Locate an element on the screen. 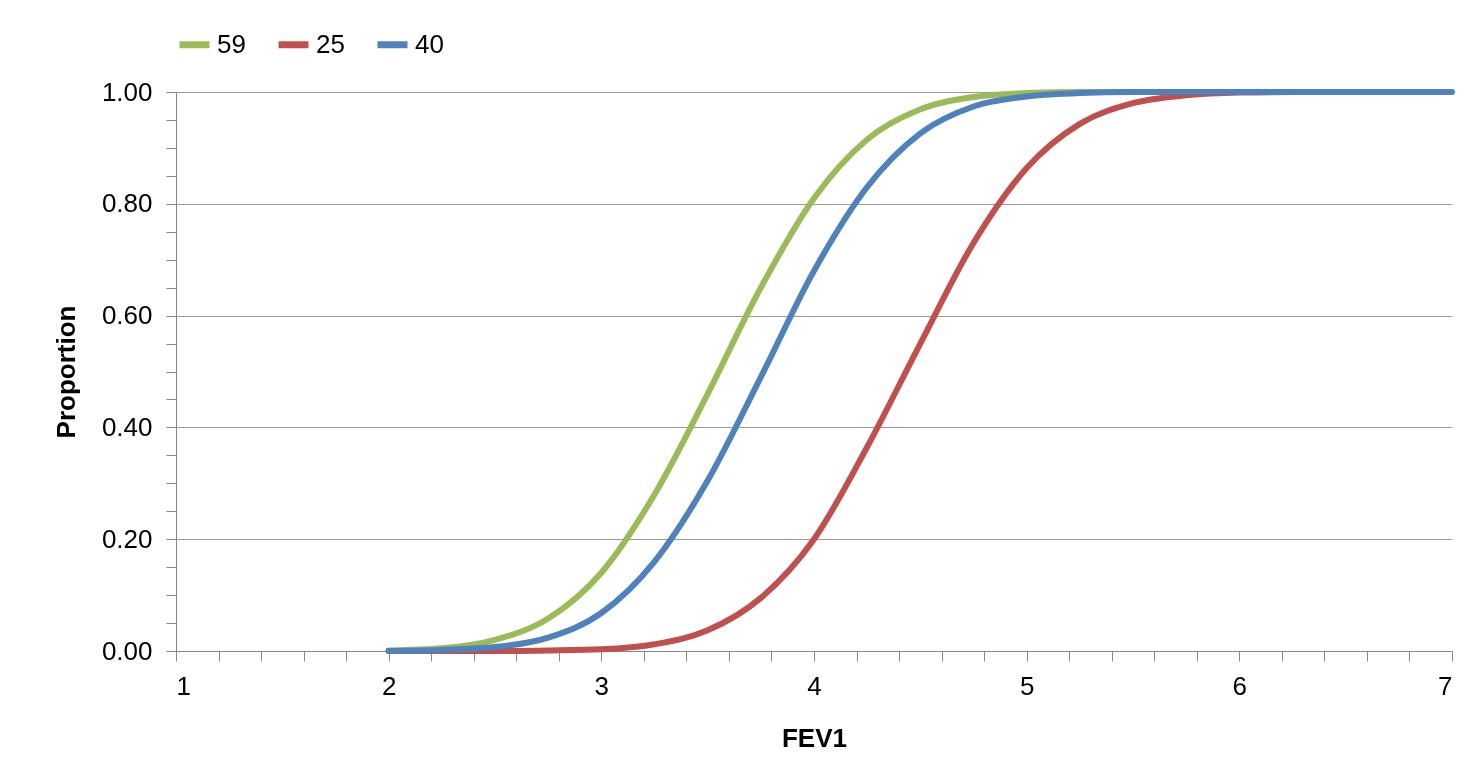 This screenshot has height=784, width=1466. y-tick-label: 0.00 is located at coordinates (127, 650).